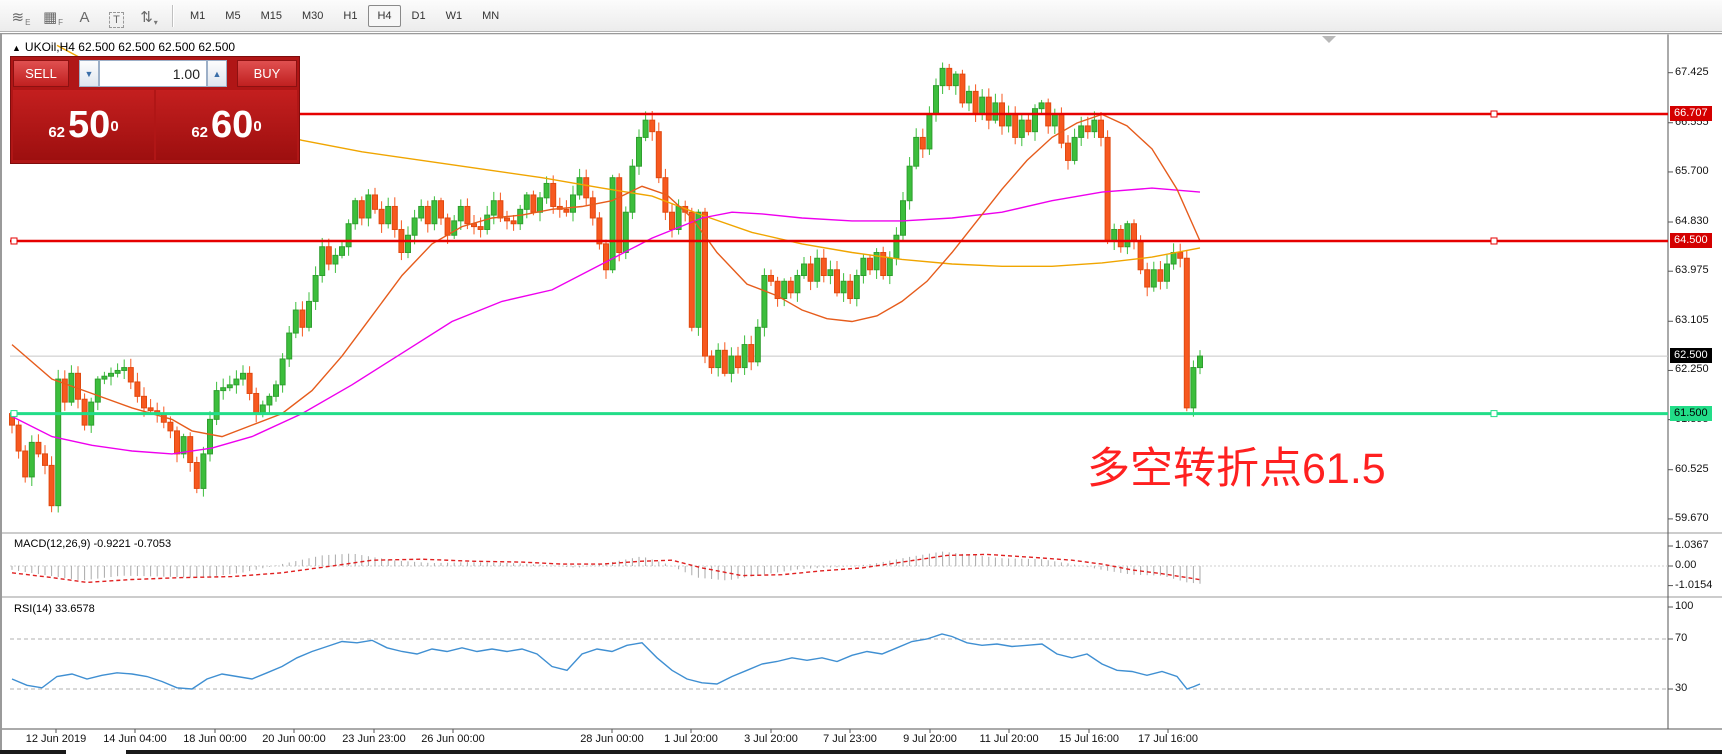 This screenshot has height=754, width=1722. I want to click on time-axis-label: 20 Jun 00:00, so click(294, 739).